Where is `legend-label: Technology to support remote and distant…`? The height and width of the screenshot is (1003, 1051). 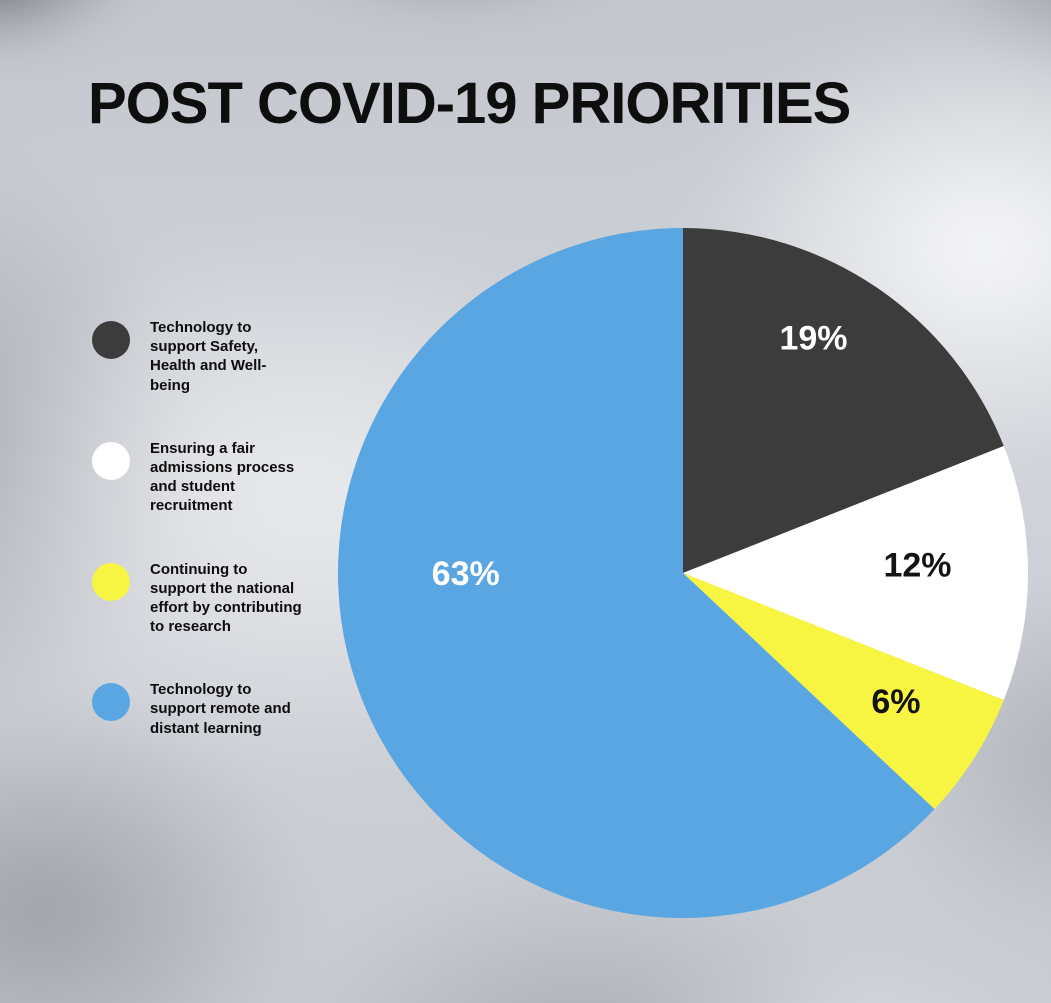 legend-label: Technology to support remote and distant… is located at coordinates (220, 709).